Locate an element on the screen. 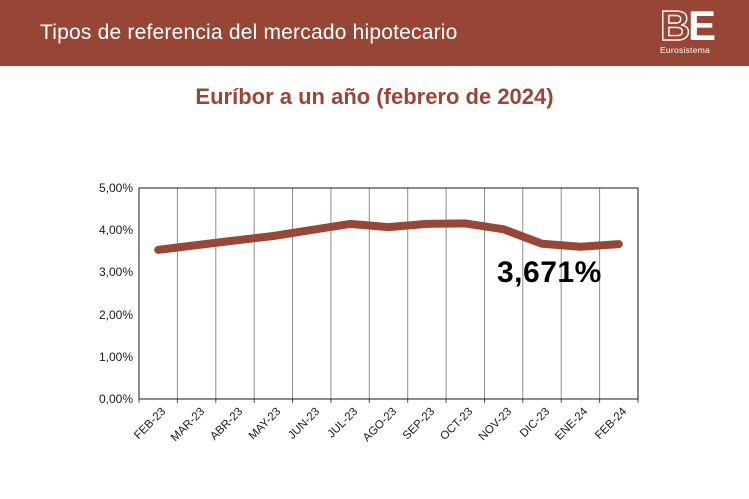  logo-subtitle: Eurosistema is located at coordinates (685, 50).